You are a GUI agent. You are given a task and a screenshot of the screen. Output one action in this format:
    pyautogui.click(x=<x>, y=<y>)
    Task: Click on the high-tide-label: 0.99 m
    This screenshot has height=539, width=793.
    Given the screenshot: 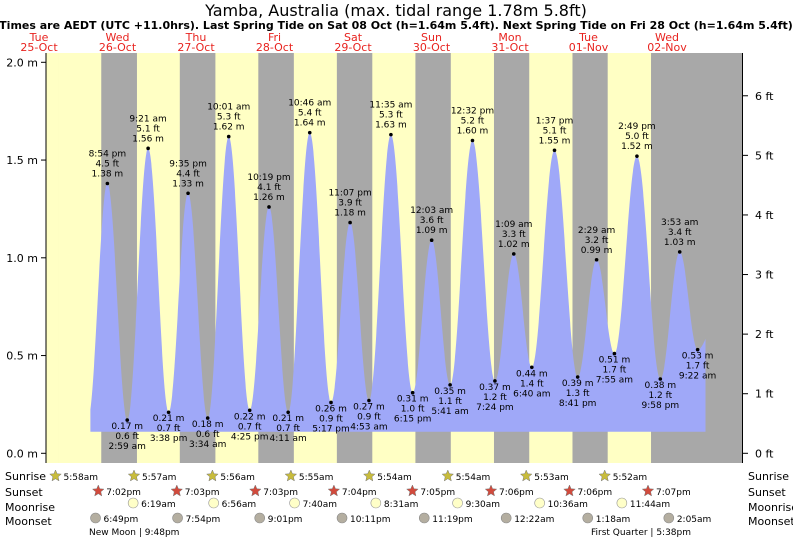 What is the action you would take?
    pyautogui.click(x=597, y=251)
    